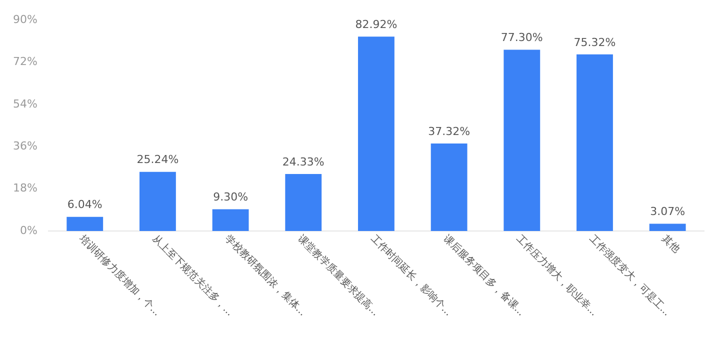 The height and width of the screenshot is (339, 714). What do you see at coordinates (521, 37) in the screenshot?
I see `data-label: 77.30%` at bounding box center [521, 37].